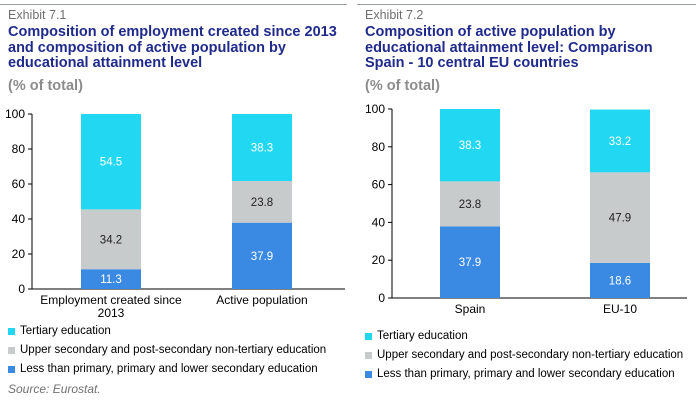 The width and height of the screenshot is (696, 408). Describe the element at coordinates (470, 309) in the screenshot. I see `x-tick-label: Spain` at that location.